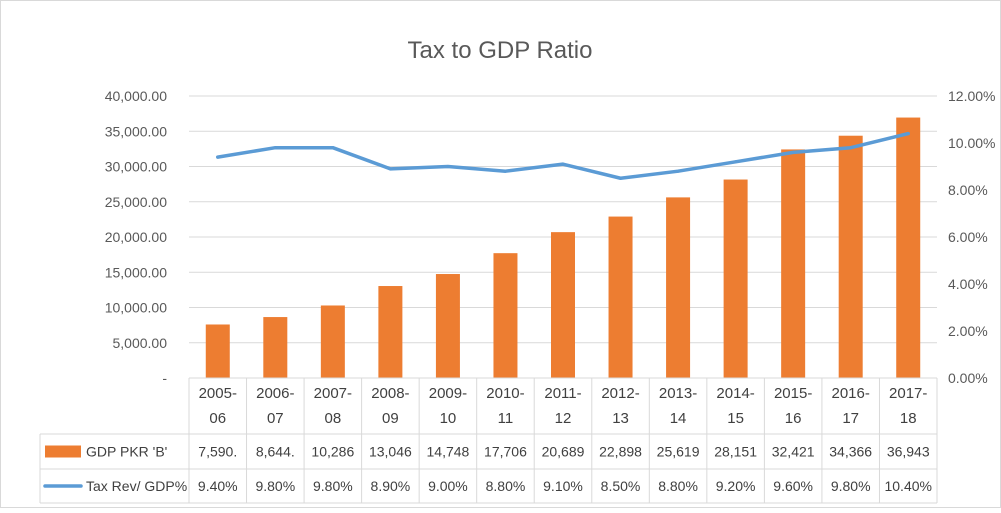 The width and height of the screenshot is (1001, 513). Describe the element at coordinates (968, 190) in the screenshot. I see `right-y-tick-label: 8.00%` at that location.